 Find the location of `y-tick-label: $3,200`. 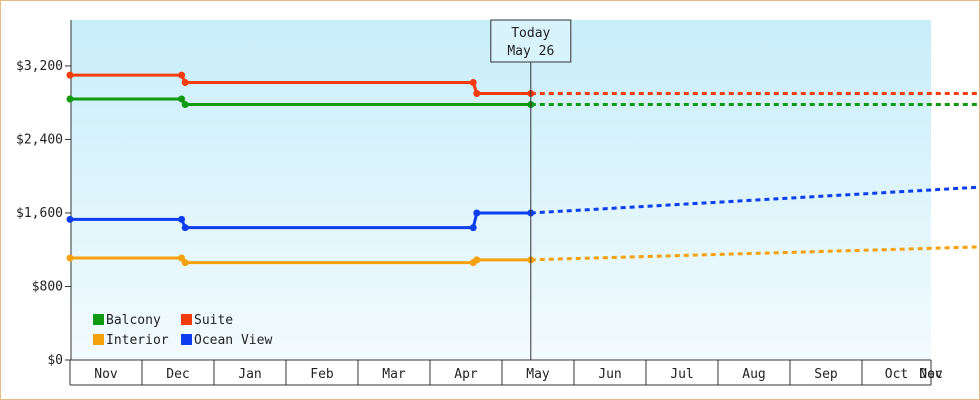

y-tick-label: $3,200 is located at coordinates (39, 66).